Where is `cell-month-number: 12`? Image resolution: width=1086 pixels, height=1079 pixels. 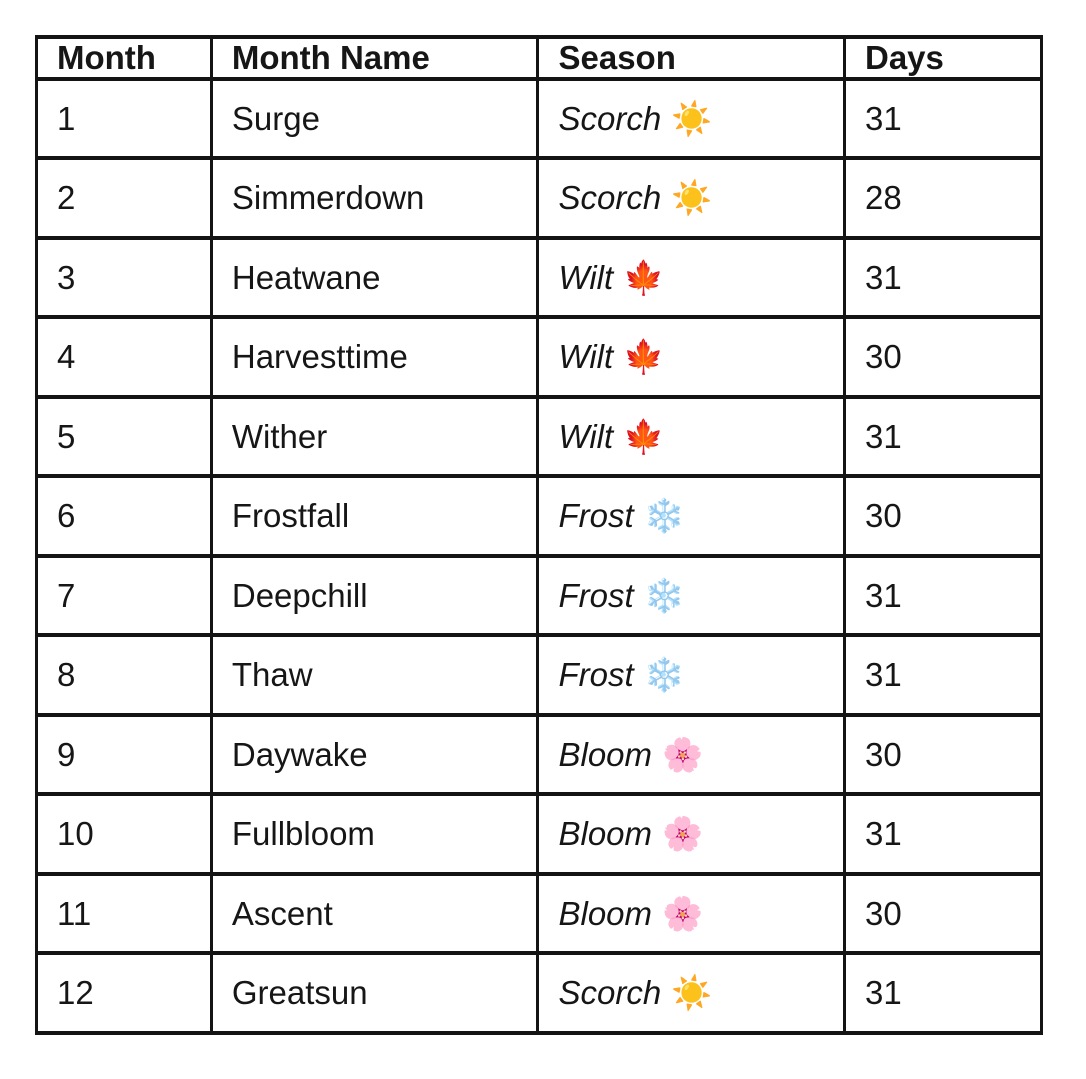
cell-month-number: 12 is located at coordinates (124, 993).